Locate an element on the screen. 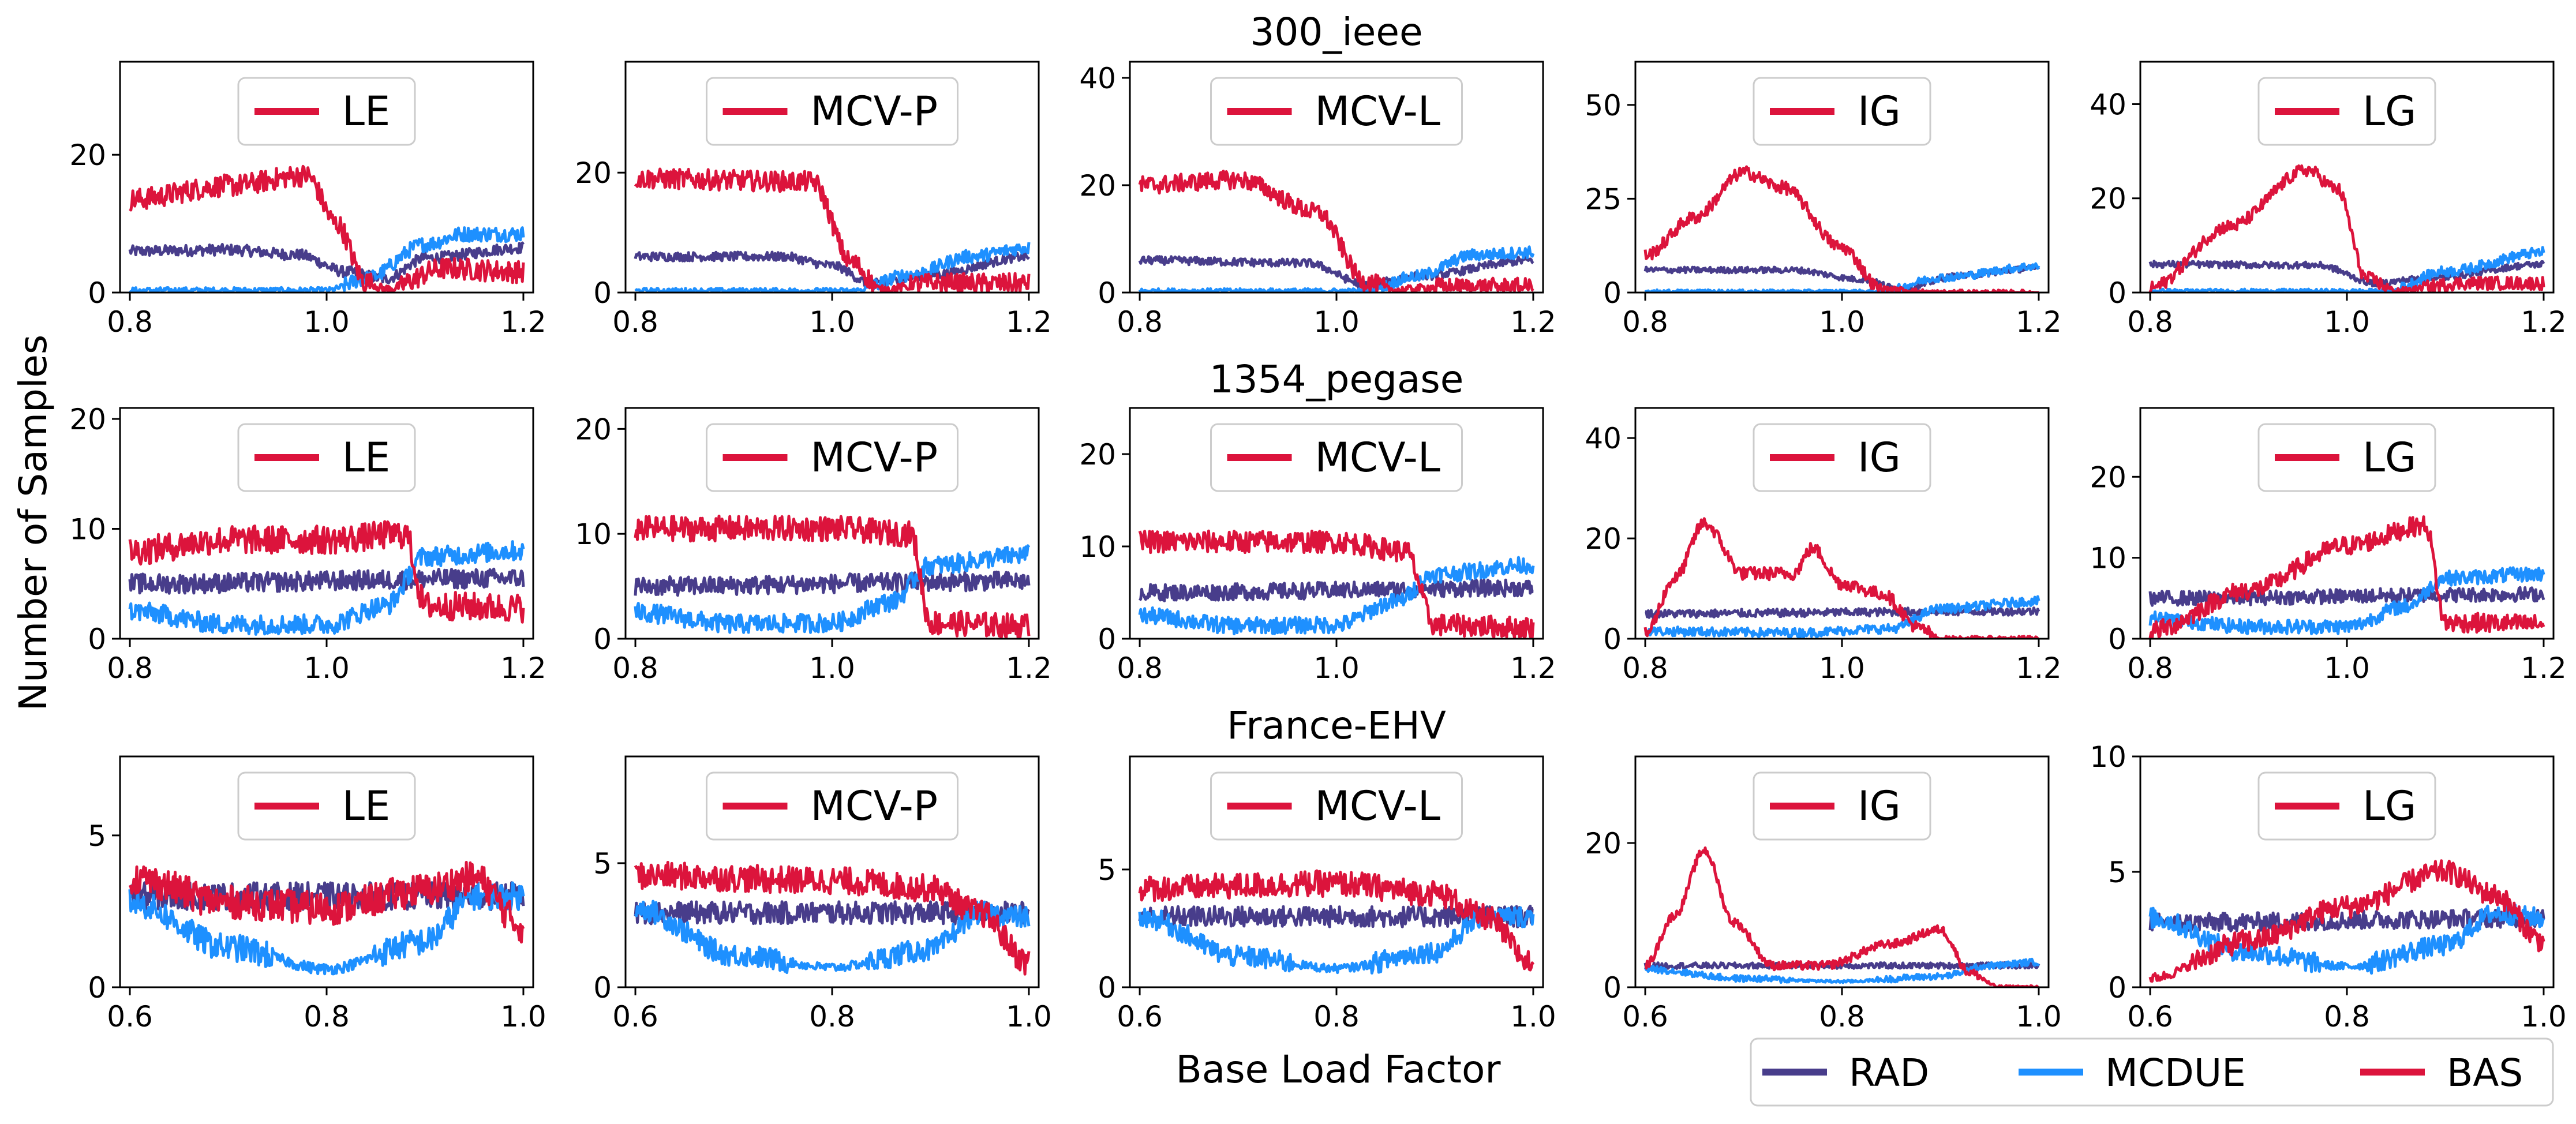  panel-1354-pegase-mcv-p: 0.8 1.0 1.2 0 10 20 MCV-P is located at coordinates (813, 546).